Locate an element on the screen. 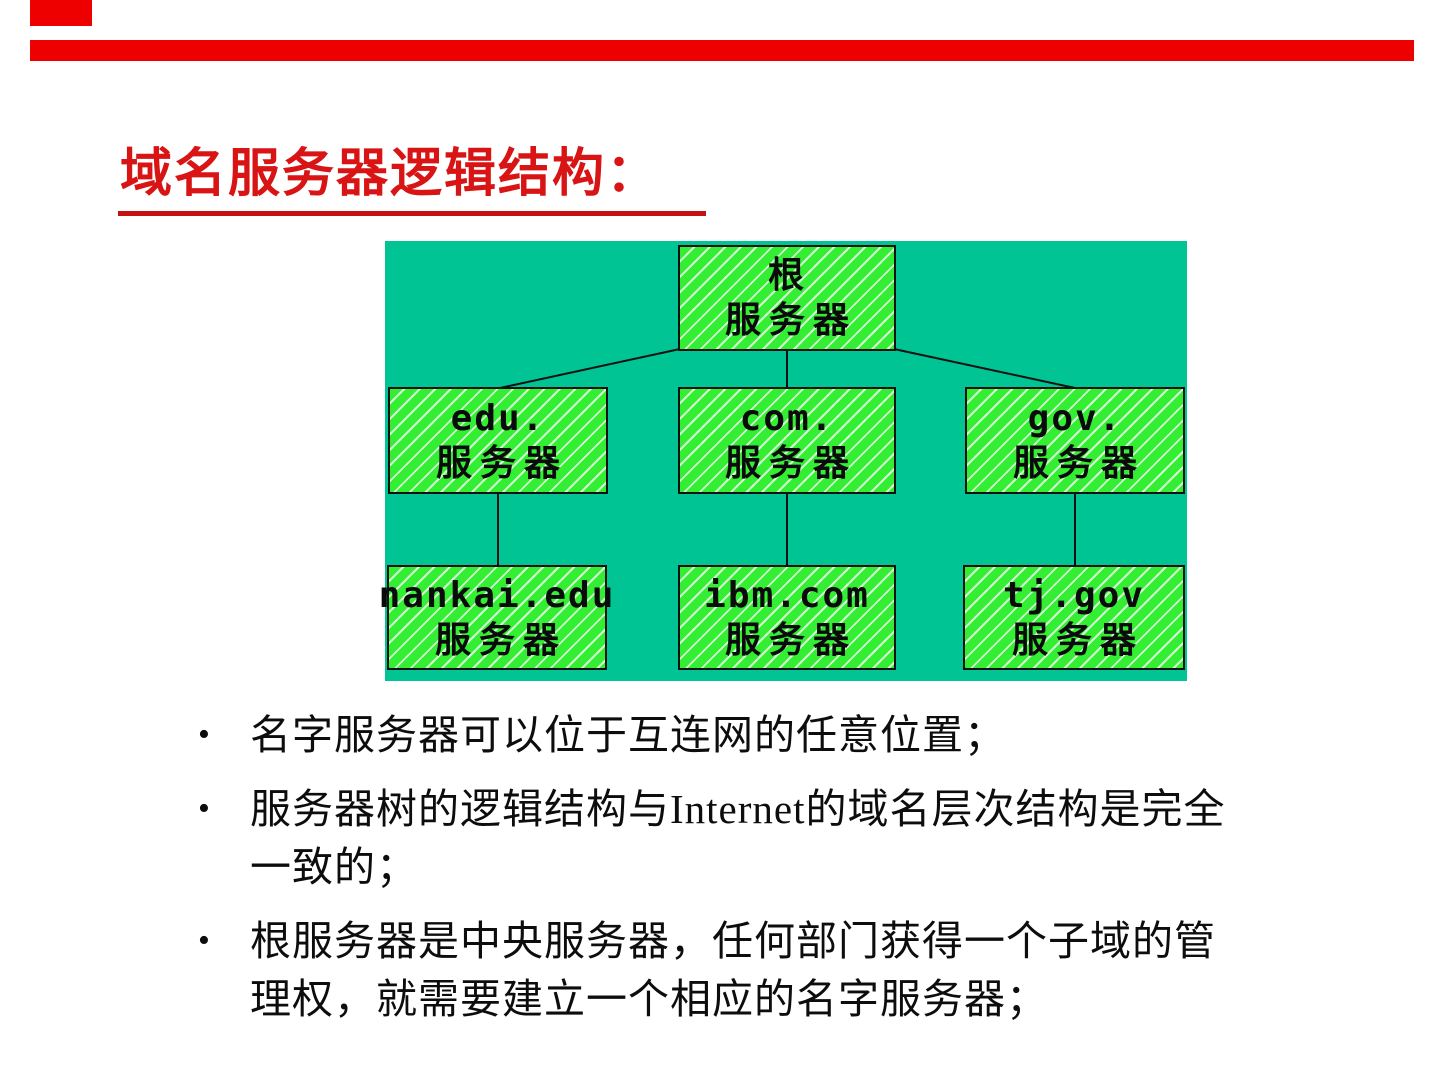 The width and height of the screenshot is (1440, 1080). node-label: tj.gov is located at coordinates (1074, 595).